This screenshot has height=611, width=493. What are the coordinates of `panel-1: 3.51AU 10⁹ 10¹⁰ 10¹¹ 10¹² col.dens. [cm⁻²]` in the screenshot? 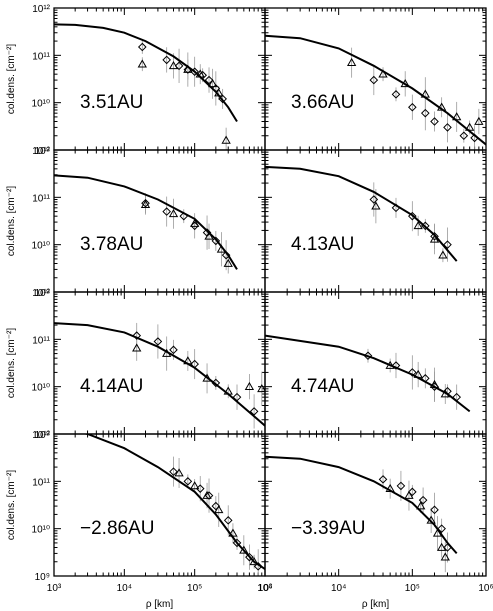 It's located at (136, 80).